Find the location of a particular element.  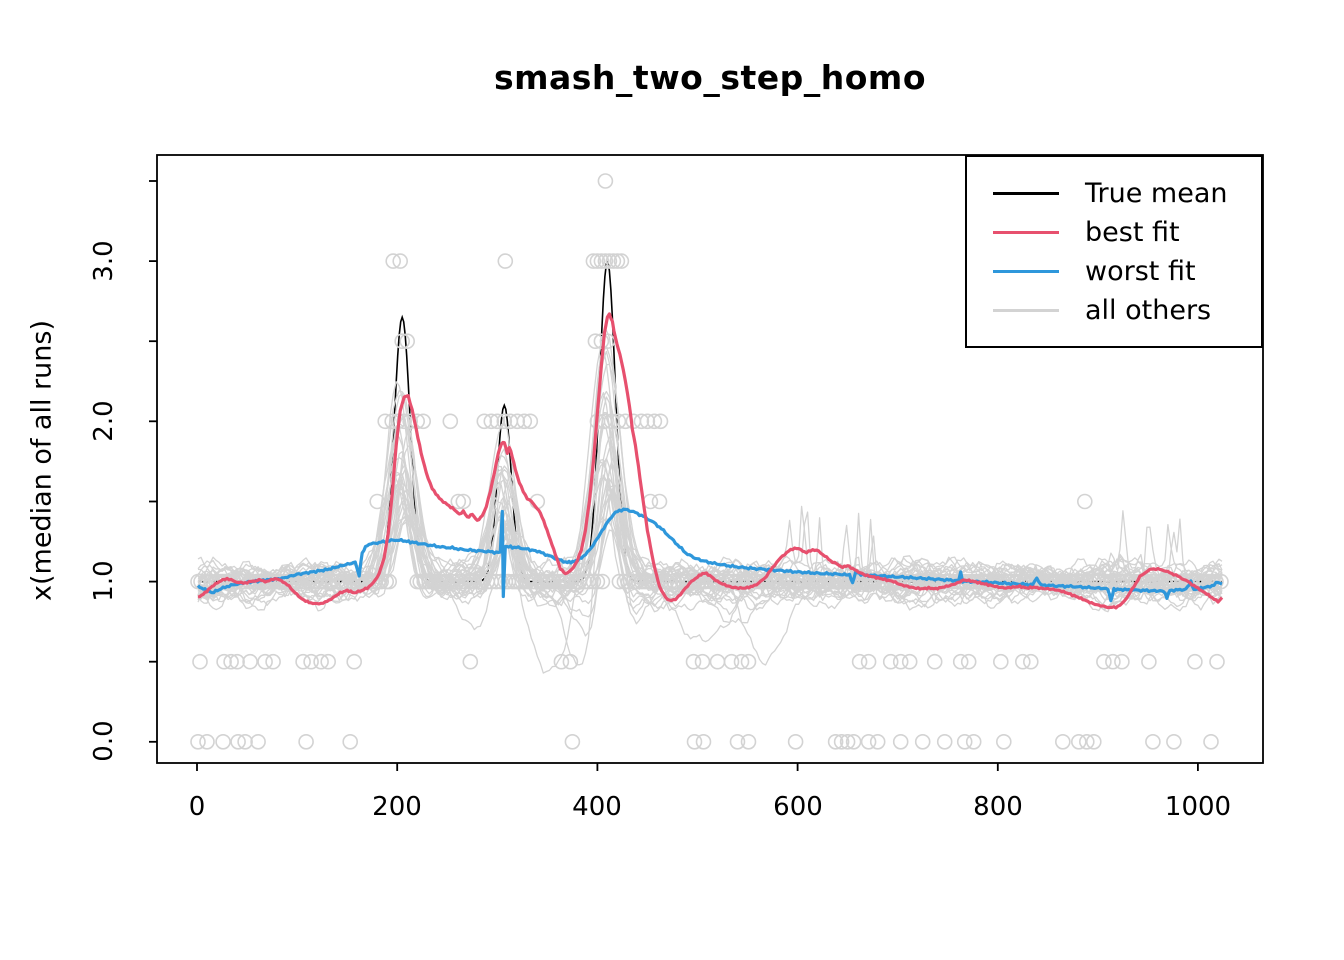

legend: True mean best fit worst fit all others is located at coordinates (1114, 251).